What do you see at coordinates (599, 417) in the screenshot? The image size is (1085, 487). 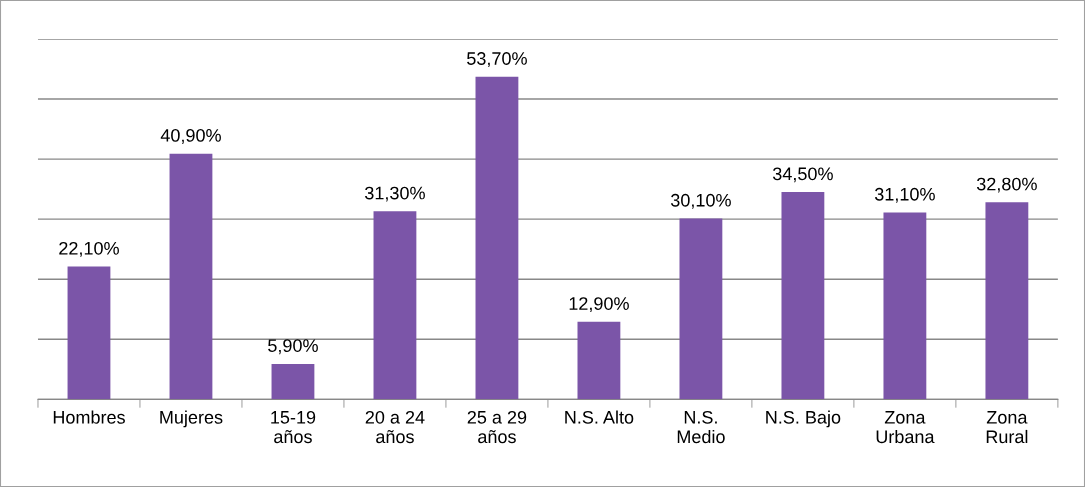 I see `x-tick-label: N.S. Alto` at bounding box center [599, 417].